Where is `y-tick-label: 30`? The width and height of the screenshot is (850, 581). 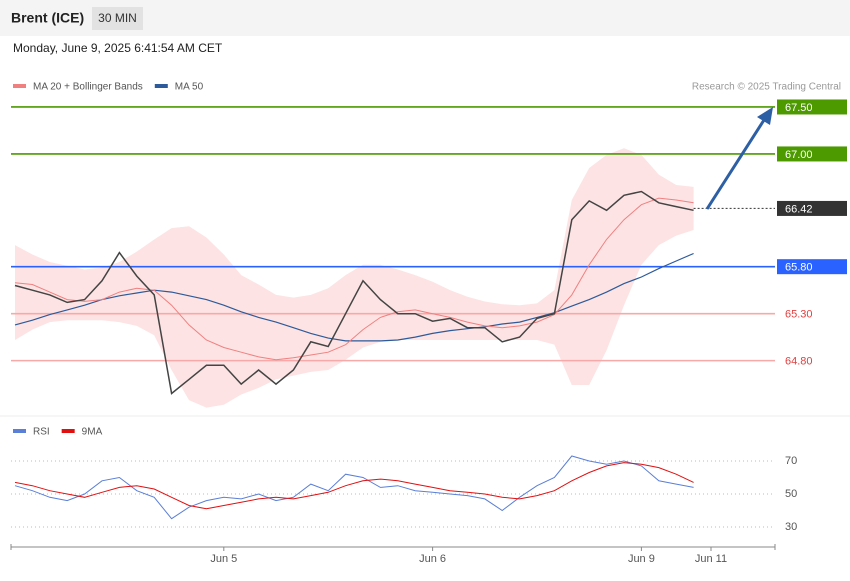
y-tick-label: 30 is located at coordinates (791, 527).